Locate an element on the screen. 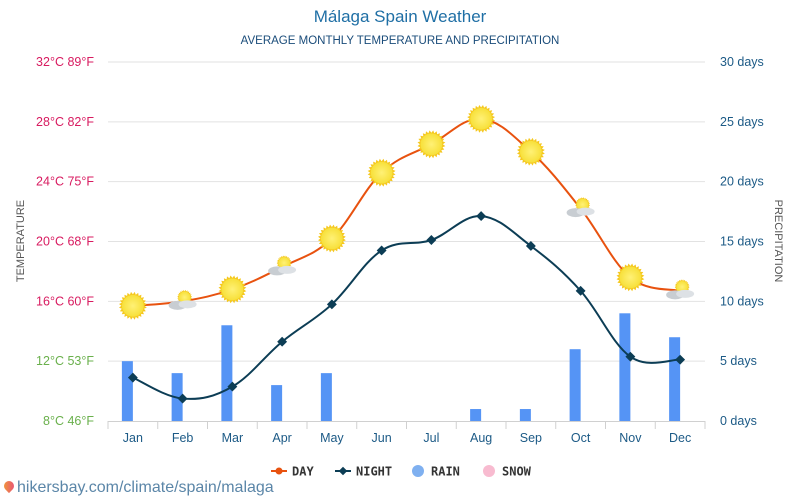 The image size is (800, 500). x-tick-label: Nov is located at coordinates (630, 438).